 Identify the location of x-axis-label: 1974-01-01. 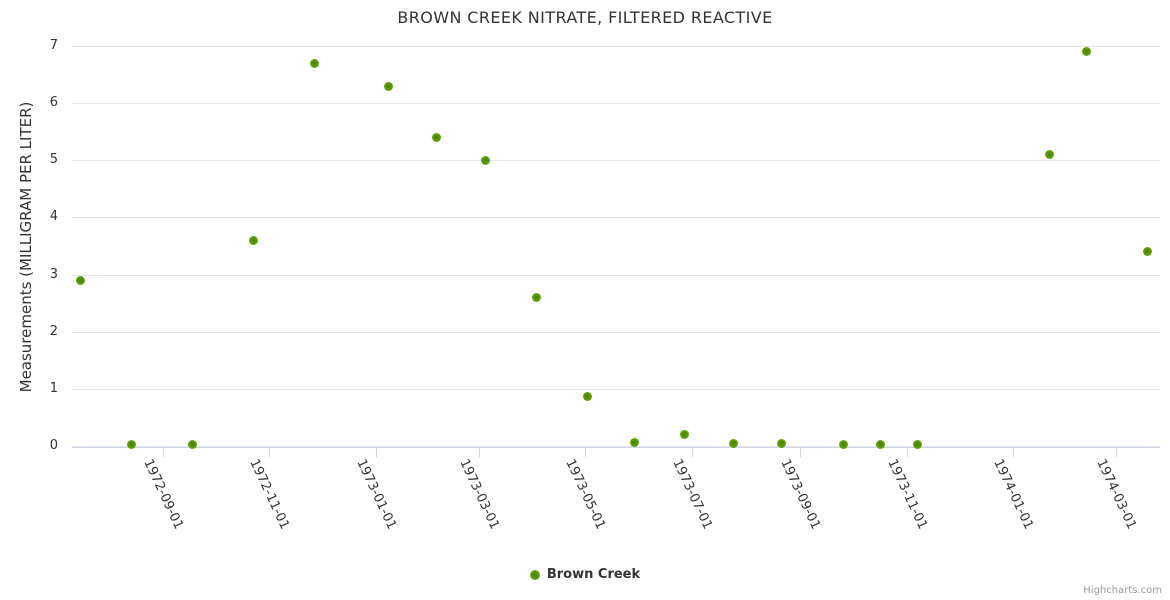
(1013, 494).